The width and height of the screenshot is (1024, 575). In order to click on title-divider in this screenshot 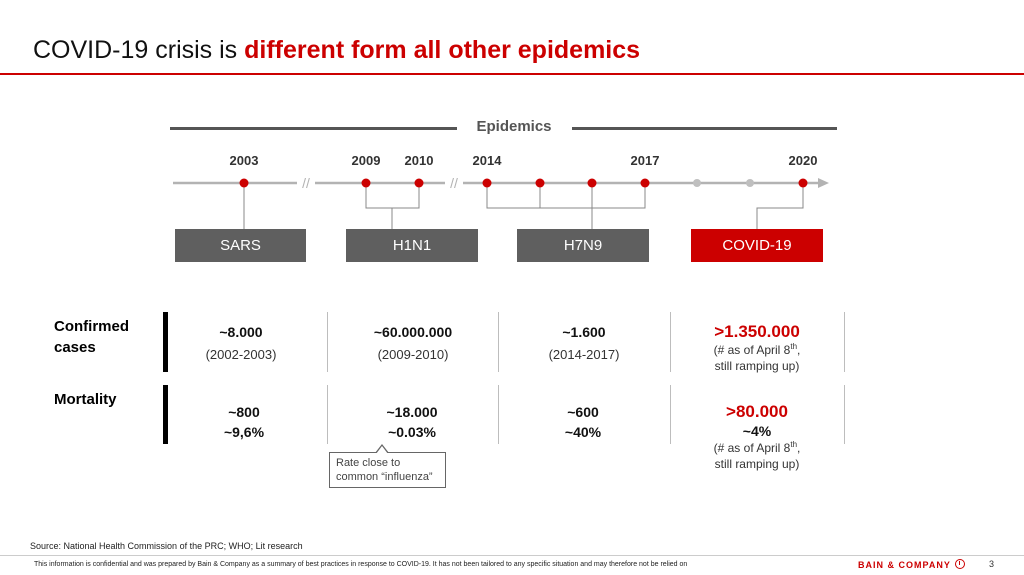, I will do `click(512, 74)`.